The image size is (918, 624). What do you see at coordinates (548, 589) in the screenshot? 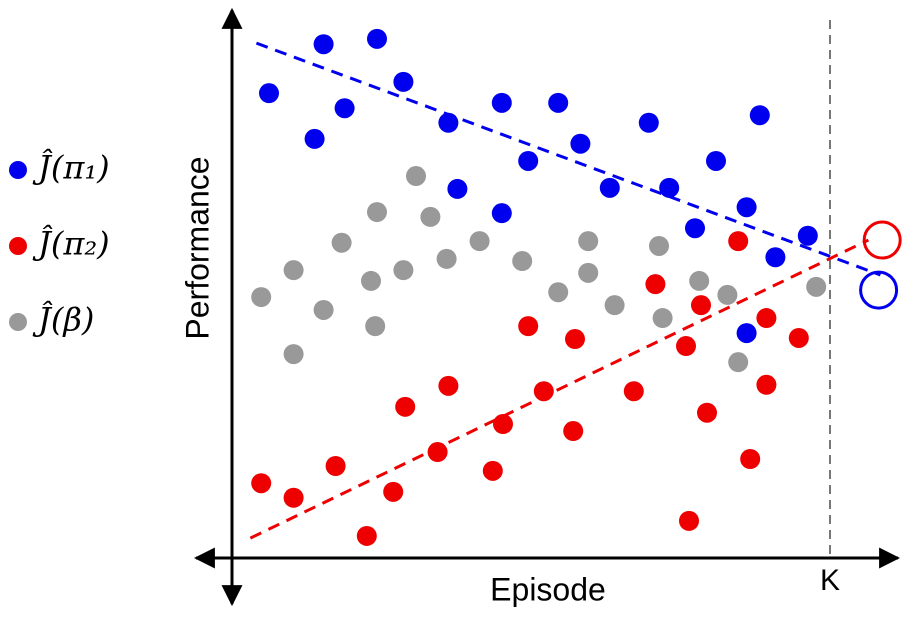
I see `x-axis-title: Episode` at bounding box center [548, 589].